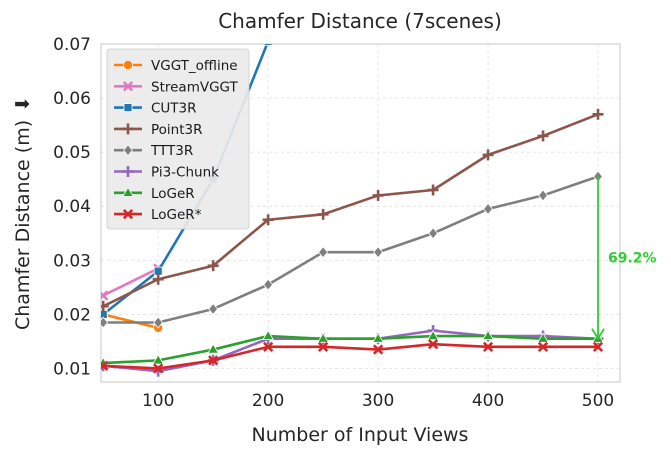 The width and height of the screenshot is (671, 455). I want to click on legend-item-point3r: Point3R, so click(158, 130).